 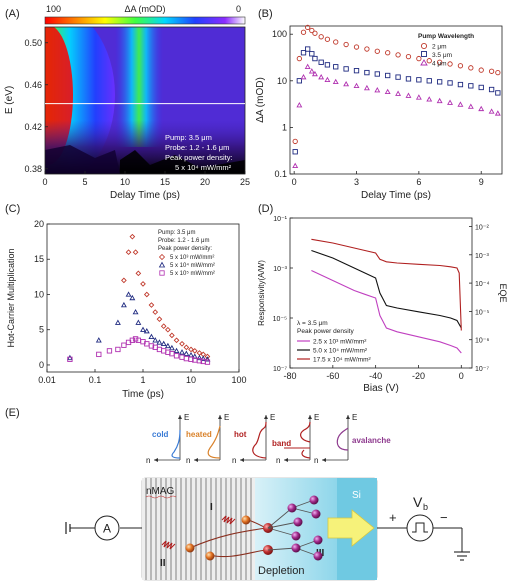 What do you see at coordinates (351, 528) in the screenshot?
I see `current-arrow-icon` at bounding box center [351, 528].